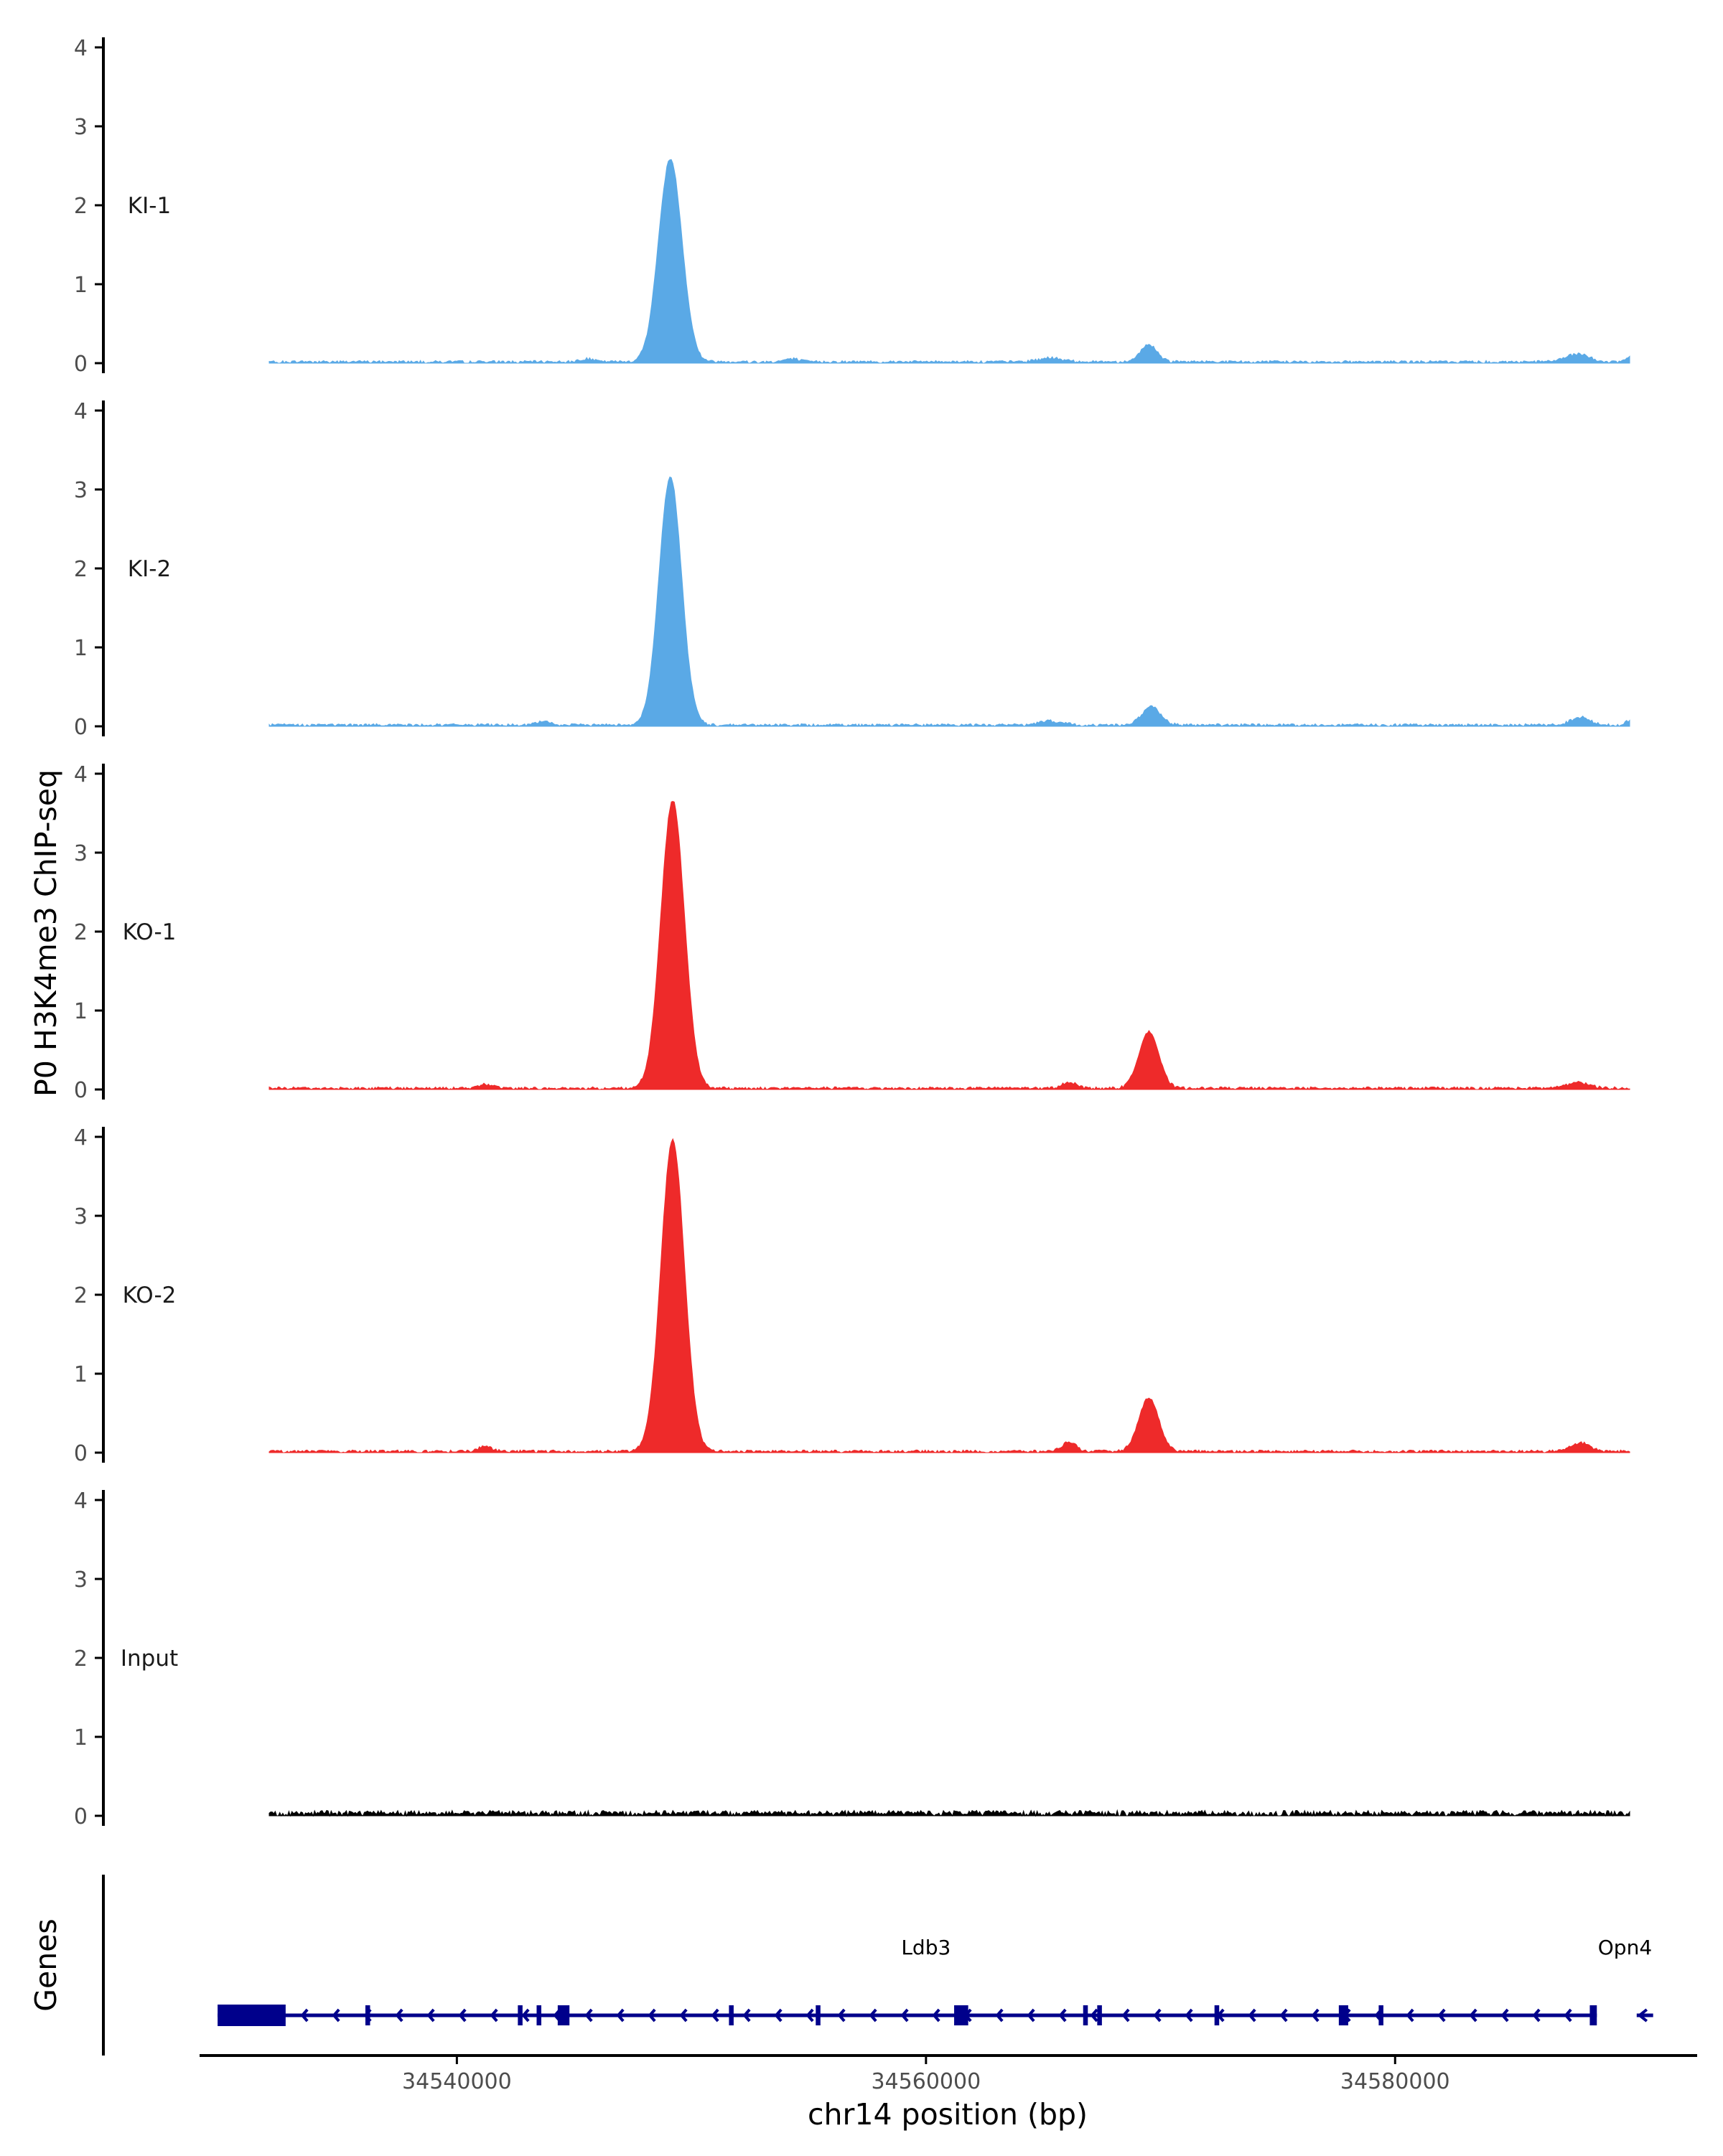  What do you see at coordinates (149, 206) in the screenshot?
I see `track-label: KI-1` at bounding box center [149, 206].